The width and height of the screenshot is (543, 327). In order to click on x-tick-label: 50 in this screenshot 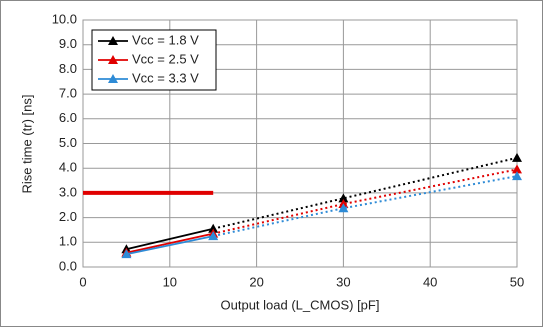, I will do `click(517, 281)`.